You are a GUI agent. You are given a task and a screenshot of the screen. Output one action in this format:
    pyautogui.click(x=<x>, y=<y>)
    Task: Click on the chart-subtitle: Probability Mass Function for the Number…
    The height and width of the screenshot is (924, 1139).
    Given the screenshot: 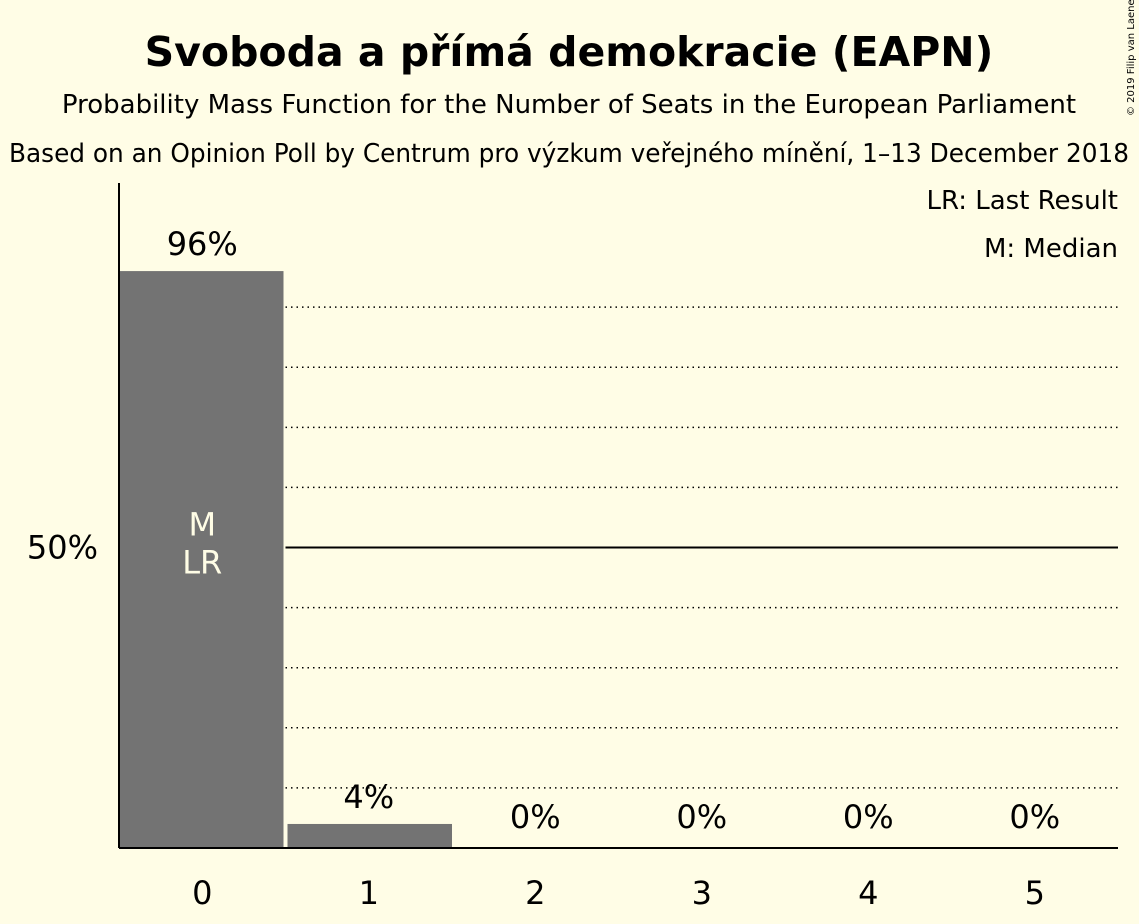 What is the action you would take?
    pyautogui.click(x=569, y=105)
    